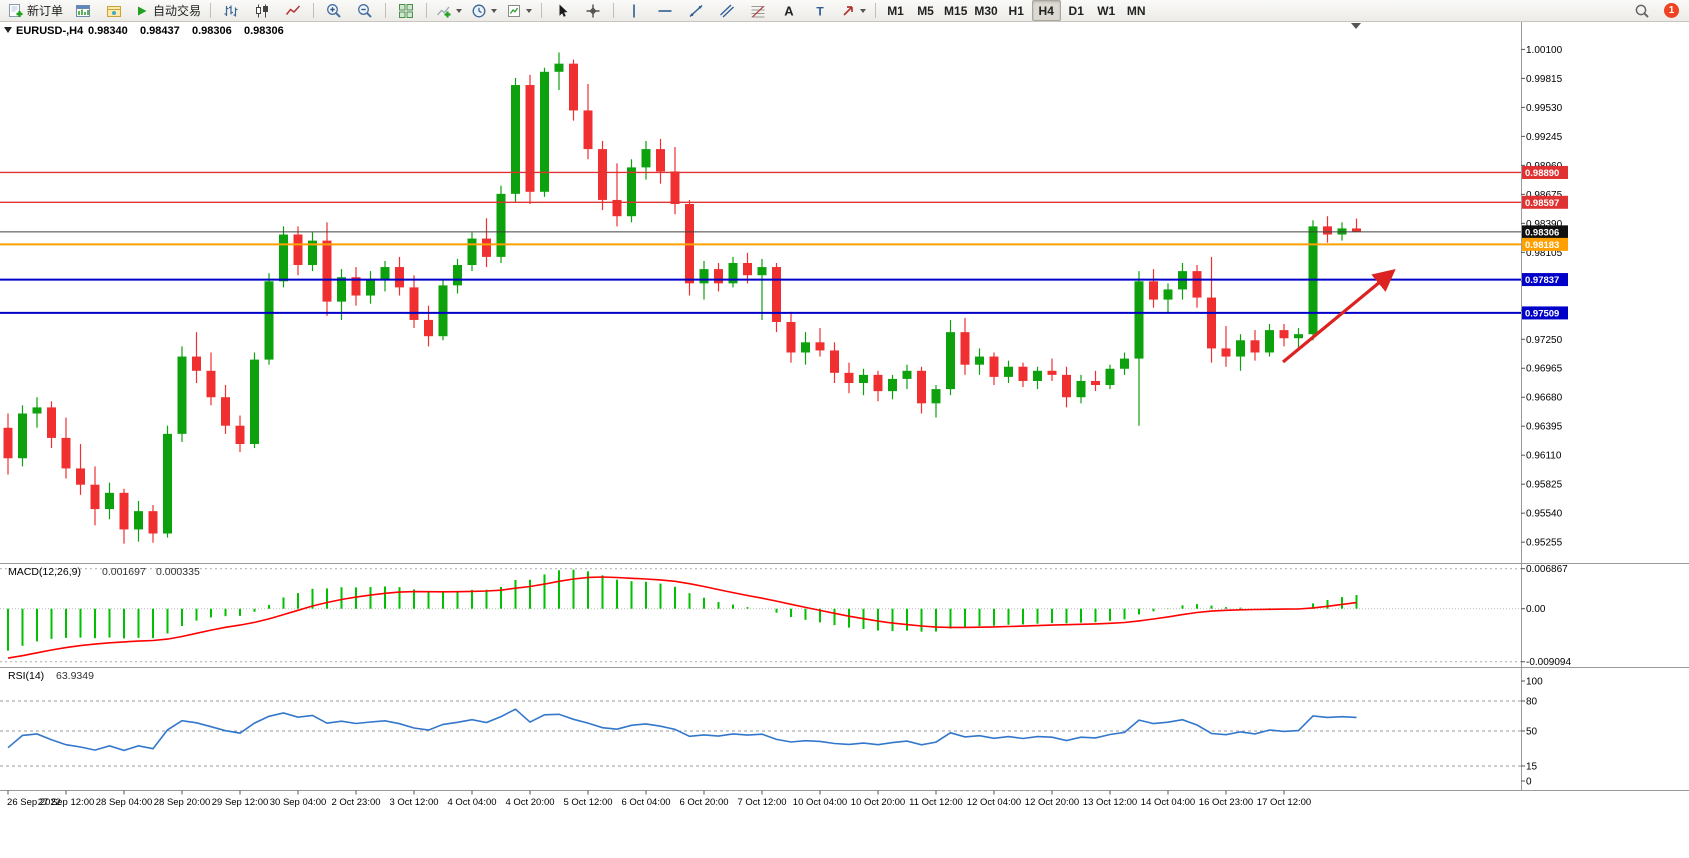  I want to click on timeframe-m5-label: M5, so click(925, 10).